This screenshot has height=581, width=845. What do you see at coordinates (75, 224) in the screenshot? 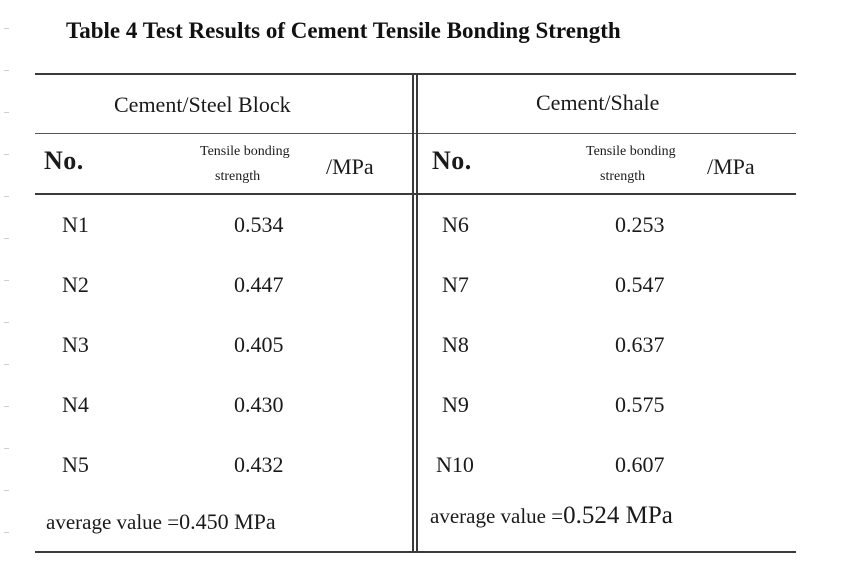
I see `row-no-n1: N1` at bounding box center [75, 224].